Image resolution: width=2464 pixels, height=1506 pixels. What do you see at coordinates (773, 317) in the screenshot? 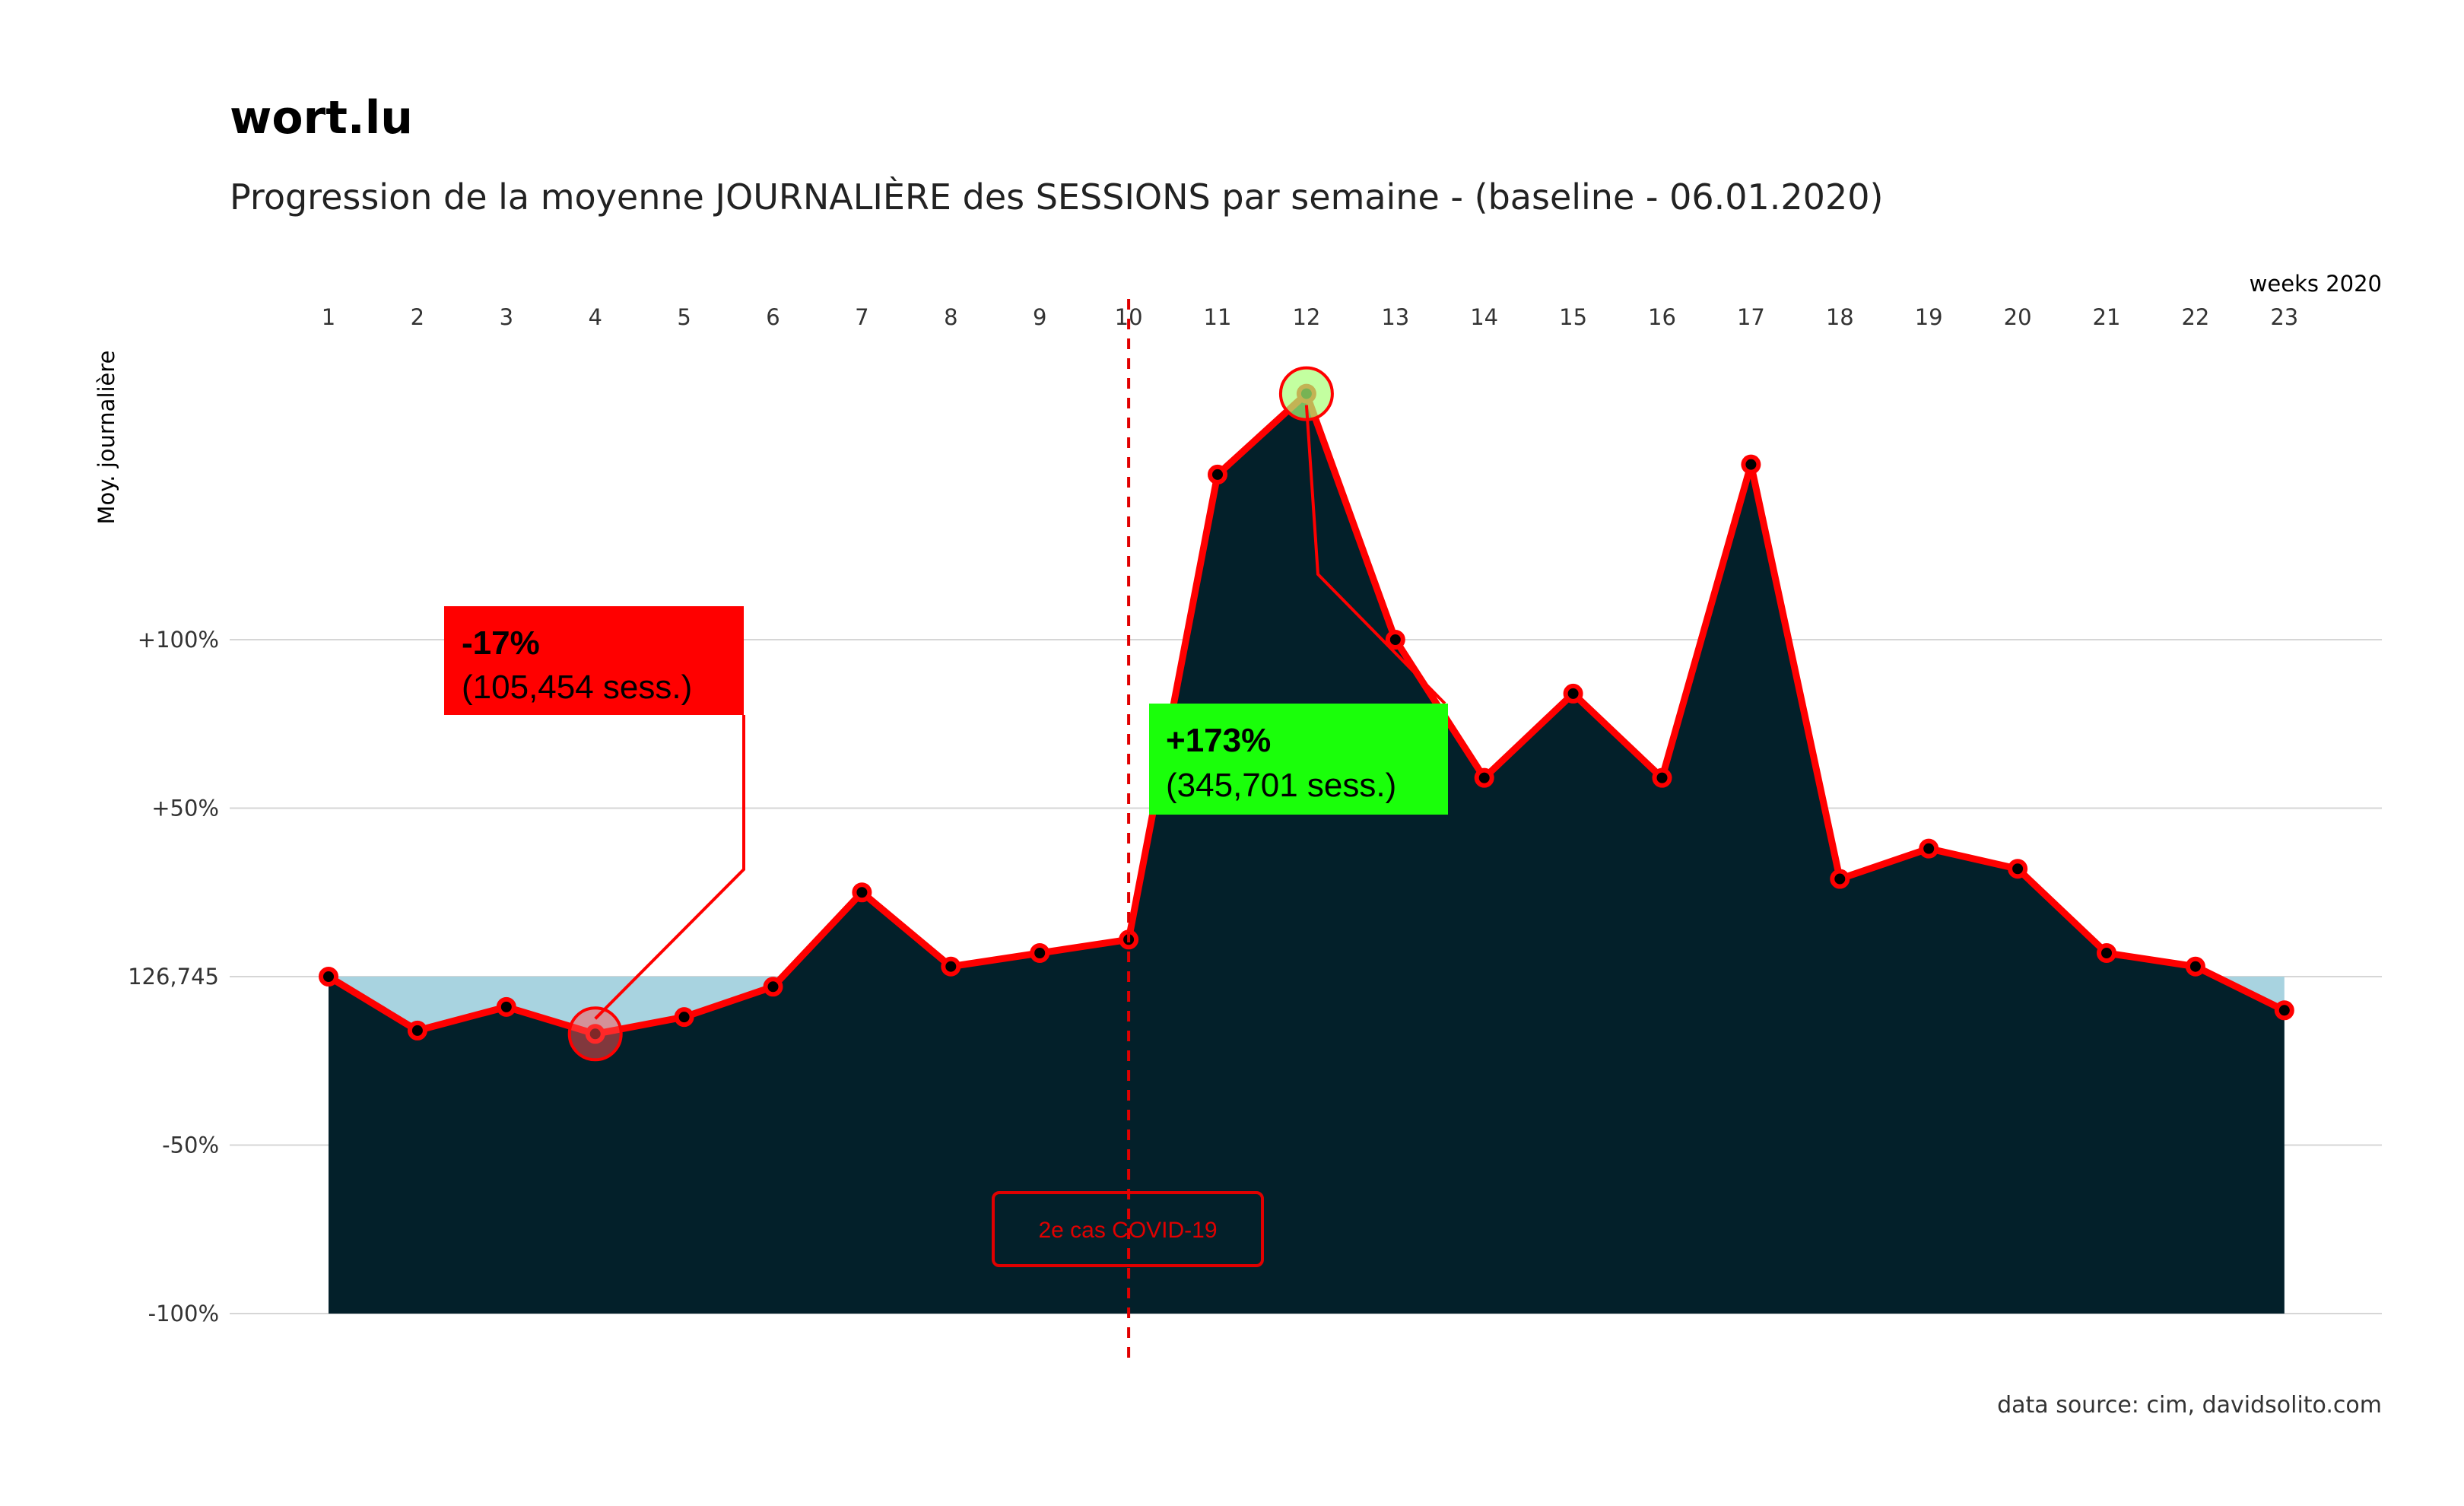
I see `x-tick-label: 6` at bounding box center [773, 317].